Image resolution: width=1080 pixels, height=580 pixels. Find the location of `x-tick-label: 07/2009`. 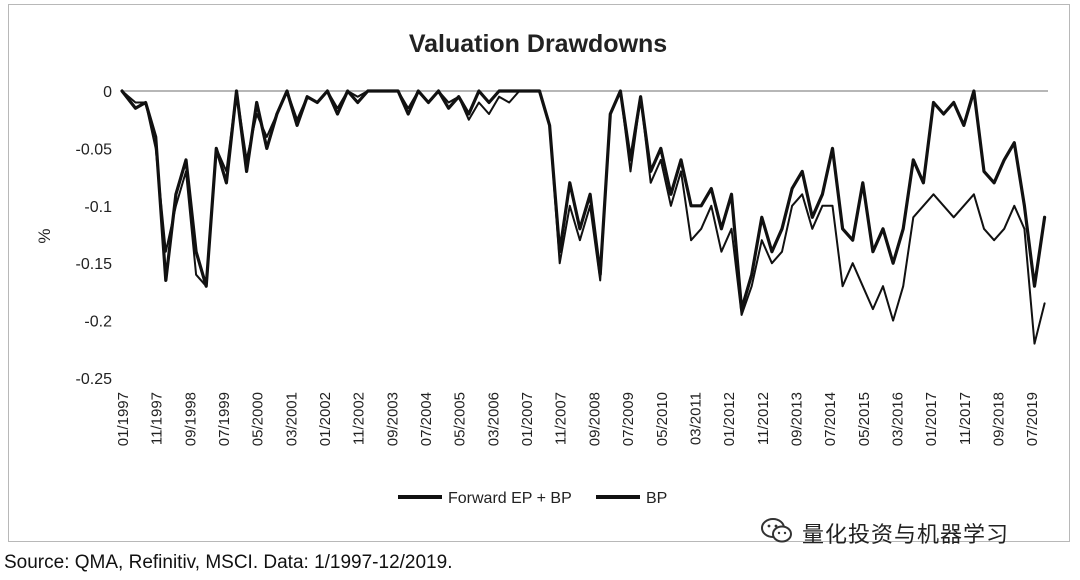

x-tick-label: 07/2009 is located at coordinates (628, 419).